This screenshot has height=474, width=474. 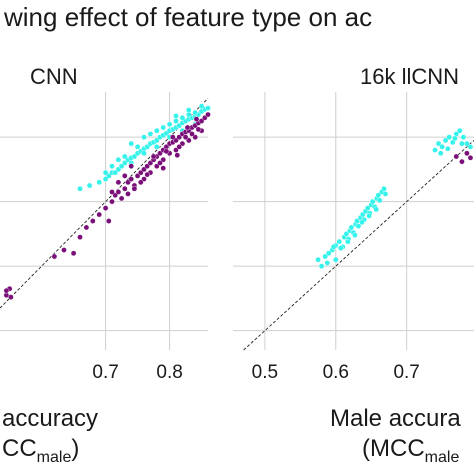 What do you see at coordinates (187, 17) in the screenshot?
I see `figure-title: wing effect of feature type on ac` at bounding box center [187, 17].